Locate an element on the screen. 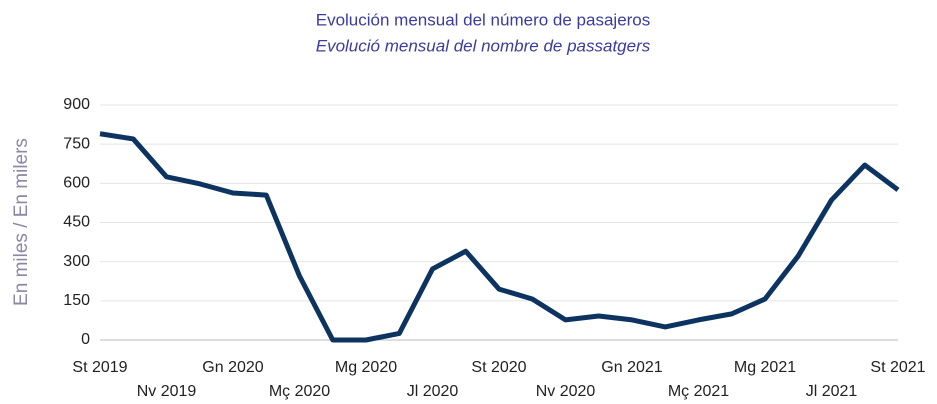 The width and height of the screenshot is (937, 404). x-tick-label: St 2020 is located at coordinates (498, 367).